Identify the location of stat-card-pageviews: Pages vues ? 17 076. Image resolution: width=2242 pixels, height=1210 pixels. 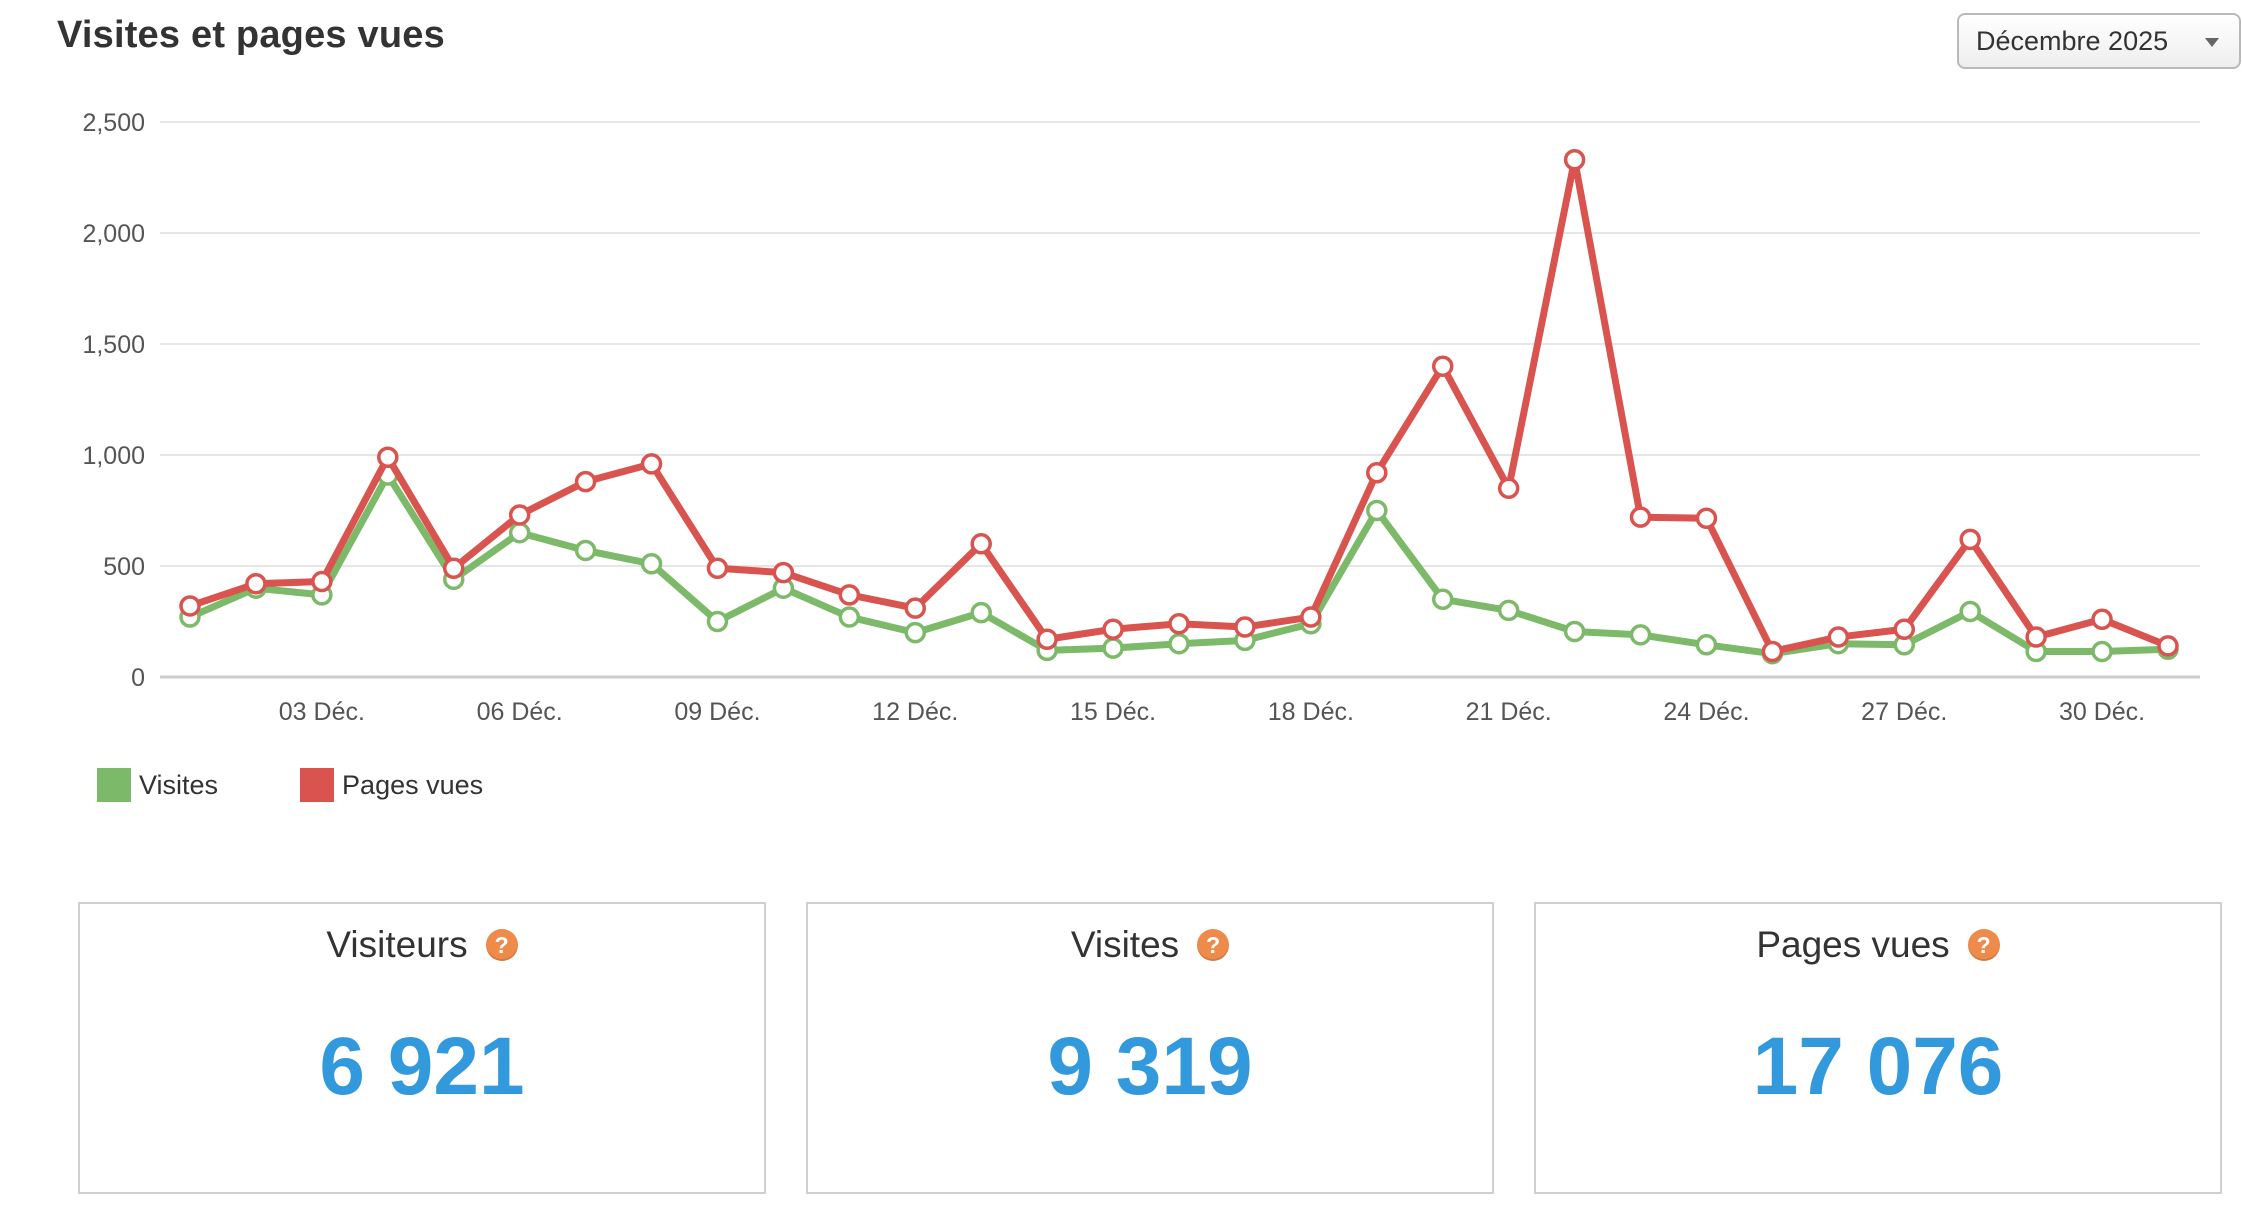
(1878, 1048).